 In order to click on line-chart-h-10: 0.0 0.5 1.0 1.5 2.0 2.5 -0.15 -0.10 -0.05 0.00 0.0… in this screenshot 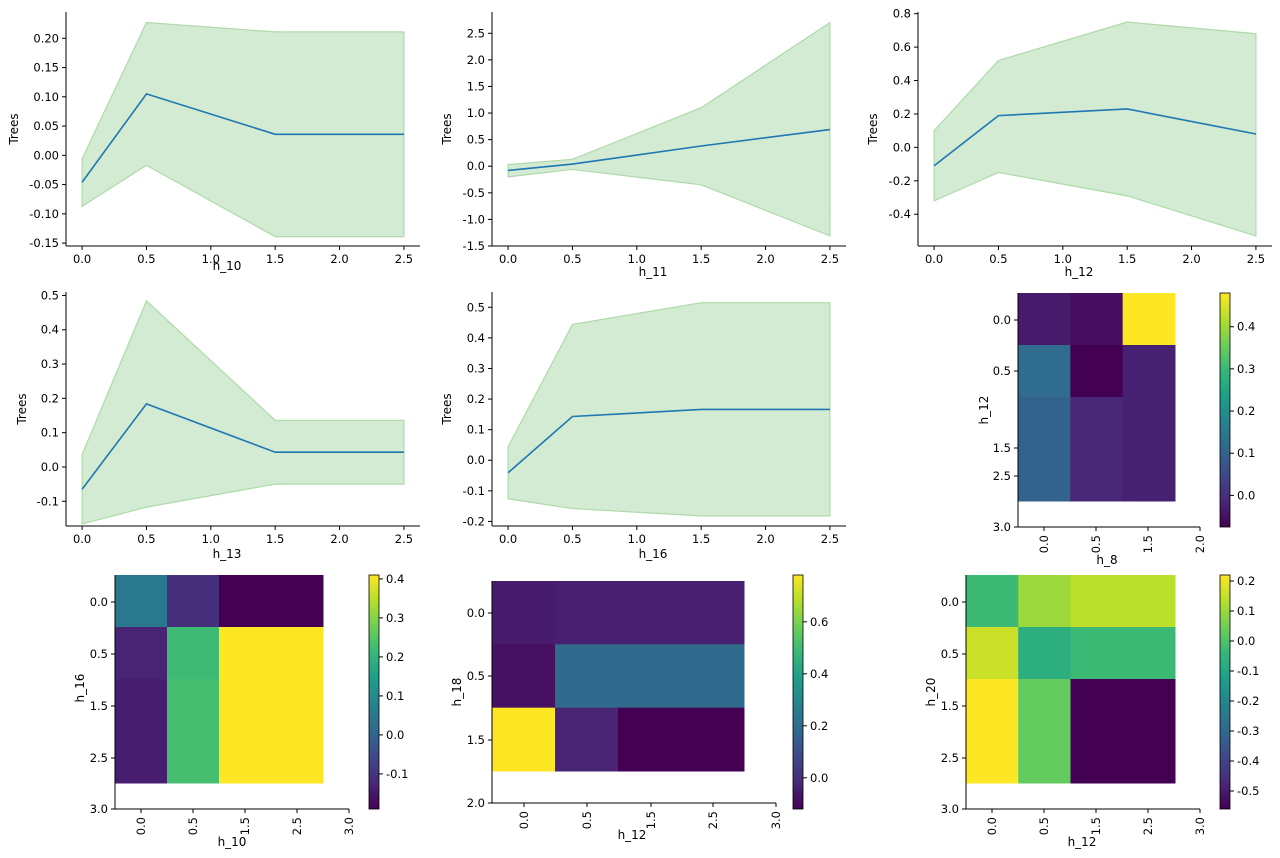, I will do `click(213, 142)`.